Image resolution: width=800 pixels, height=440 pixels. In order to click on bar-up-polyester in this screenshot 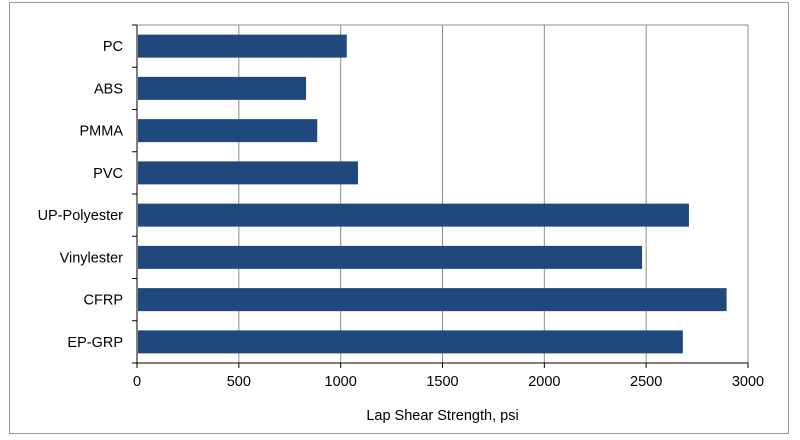, I will do `click(413, 215)`.